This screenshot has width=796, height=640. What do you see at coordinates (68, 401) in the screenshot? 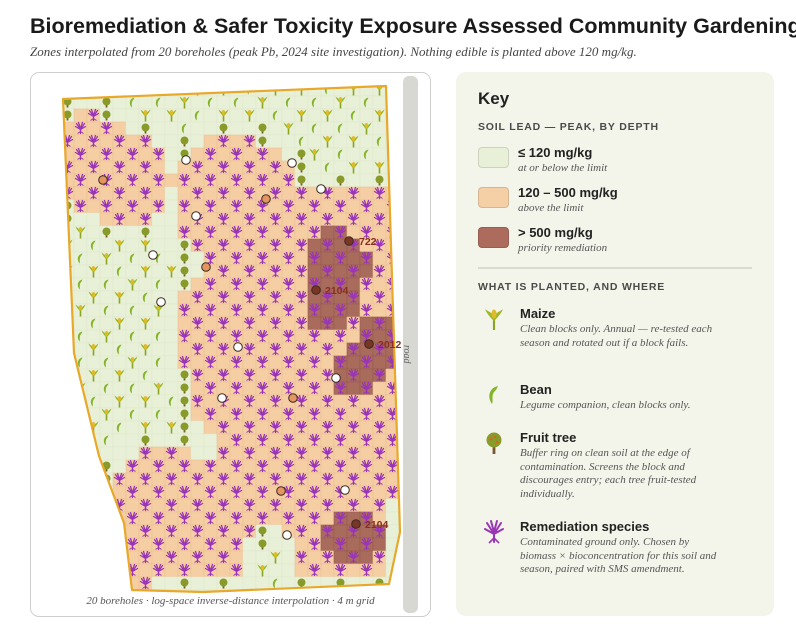
I see `maize-icon` at bounding box center [68, 401].